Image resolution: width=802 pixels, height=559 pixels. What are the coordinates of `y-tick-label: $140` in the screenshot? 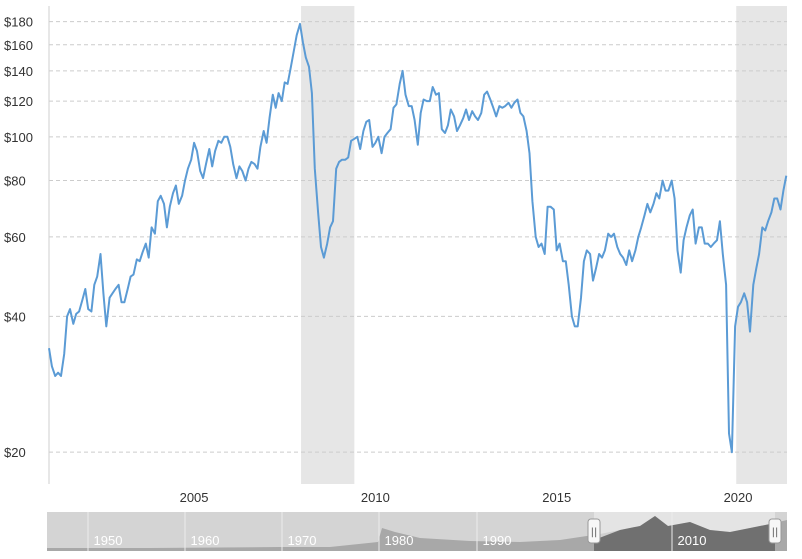 It's located at (18, 71).